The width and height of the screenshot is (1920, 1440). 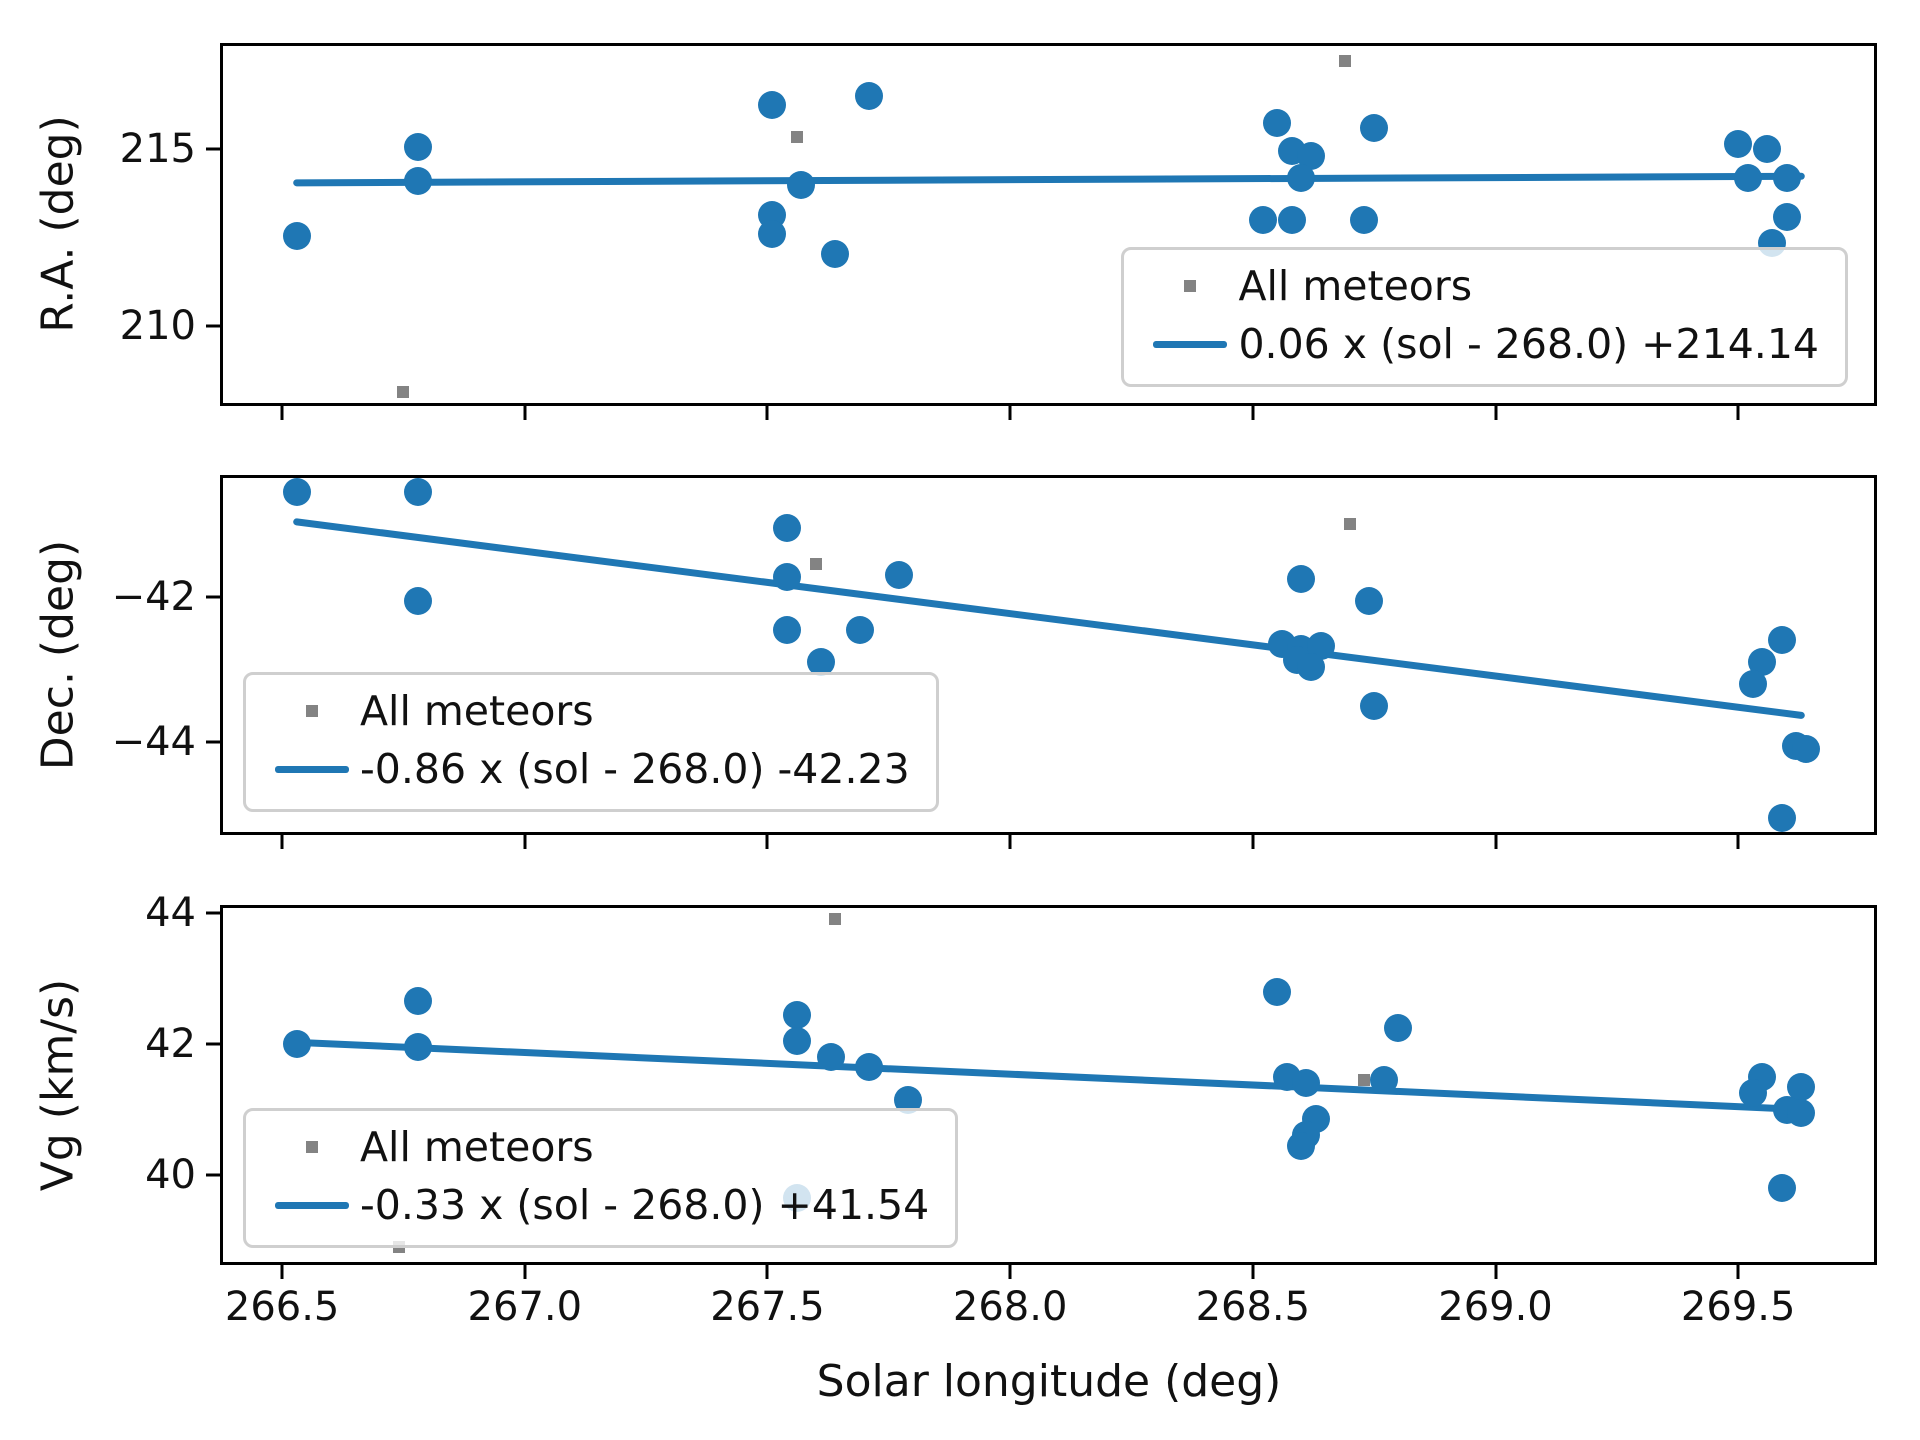 I want to click on y-tick-label: −42, so click(x=153, y=596).